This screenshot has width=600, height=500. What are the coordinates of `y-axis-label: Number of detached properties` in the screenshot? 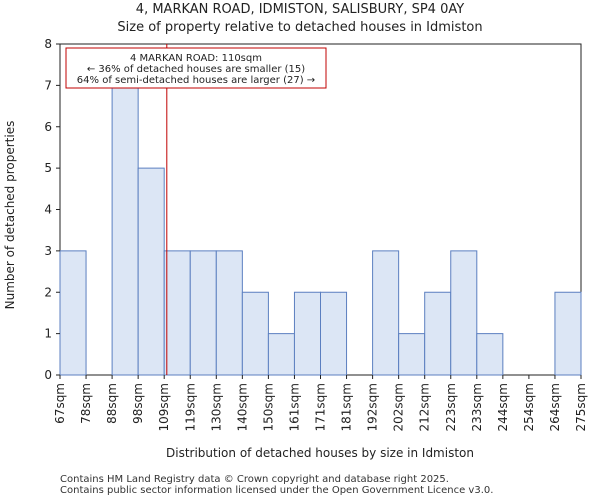 It's located at (10, 215).